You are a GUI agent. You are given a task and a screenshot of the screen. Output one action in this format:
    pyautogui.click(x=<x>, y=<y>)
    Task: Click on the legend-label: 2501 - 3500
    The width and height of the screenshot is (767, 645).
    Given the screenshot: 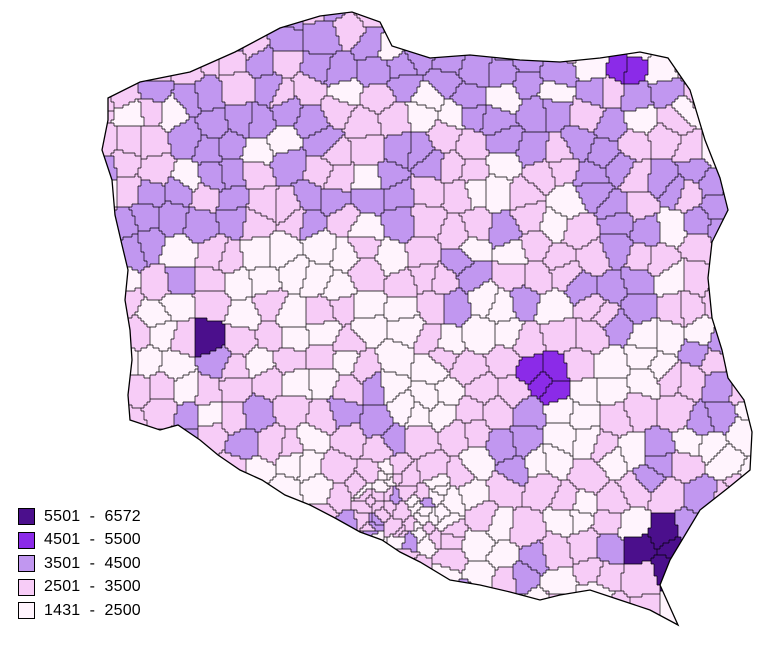 What is the action you would take?
    pyautogui.click(x=92, y=587)
    